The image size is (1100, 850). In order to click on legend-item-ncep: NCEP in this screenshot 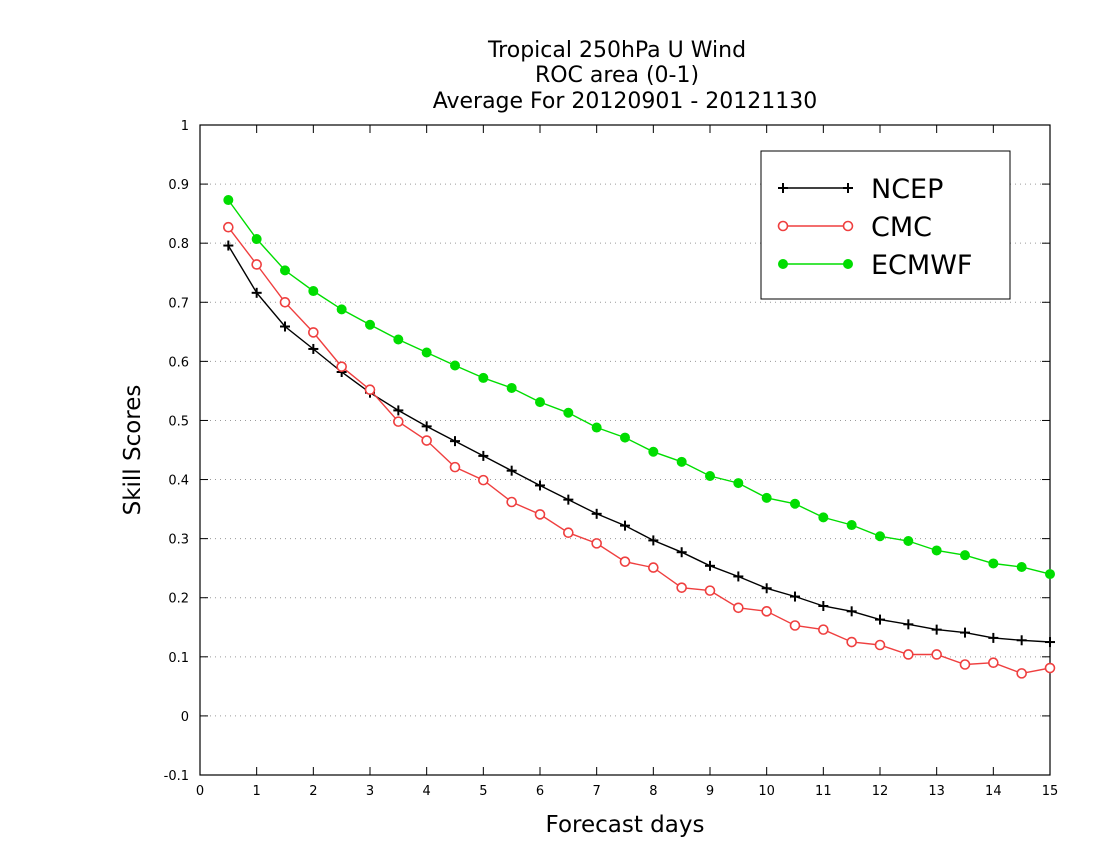, I will do `click(860, 189)`.